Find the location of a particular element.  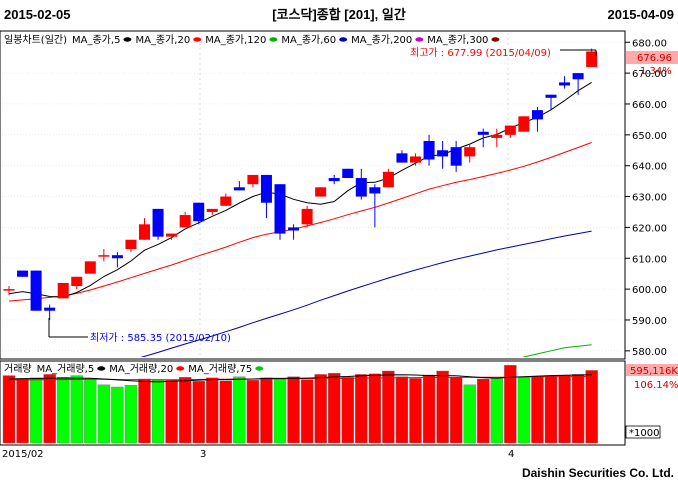

legend-label: MA_거래량,20 is located at coordinates (141, 369).